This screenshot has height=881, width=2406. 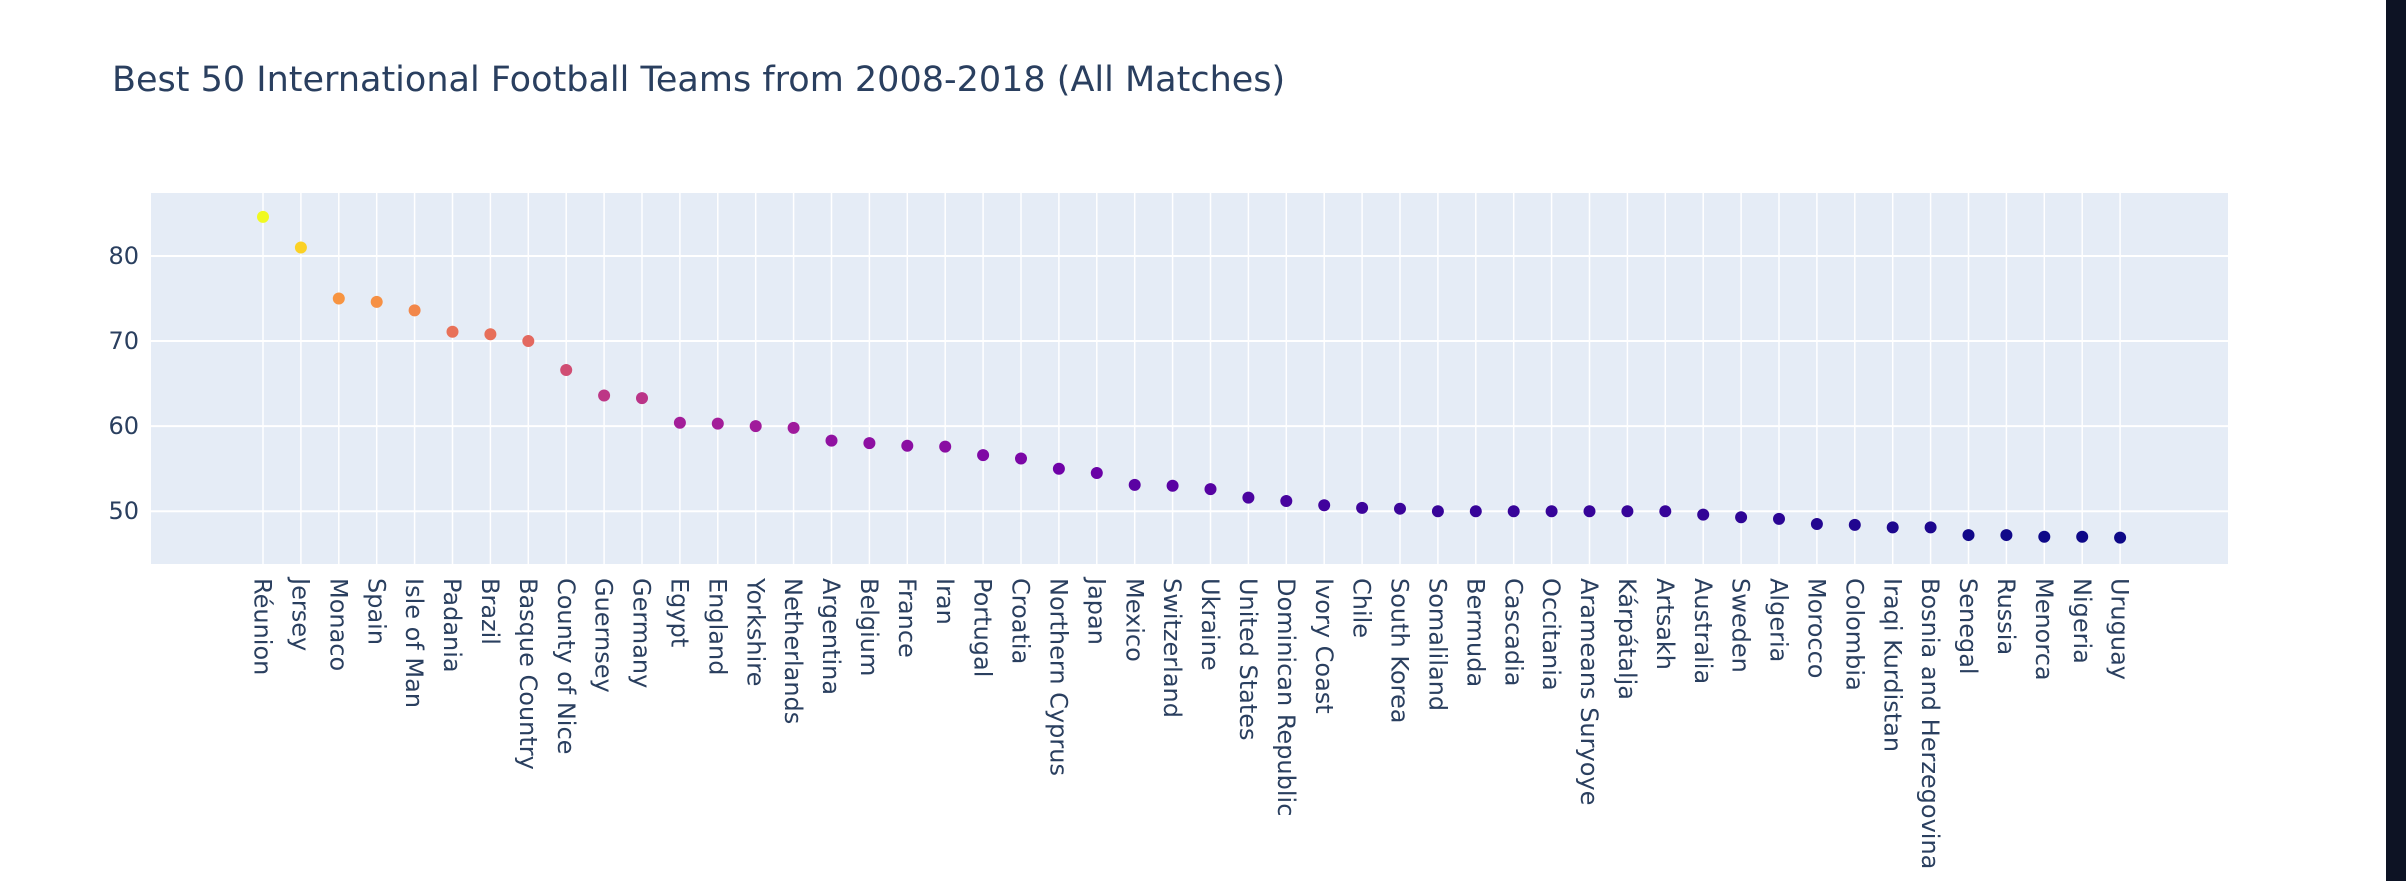 I want to click on x-tick-label: Colombia, so click(x=1854, y=634).